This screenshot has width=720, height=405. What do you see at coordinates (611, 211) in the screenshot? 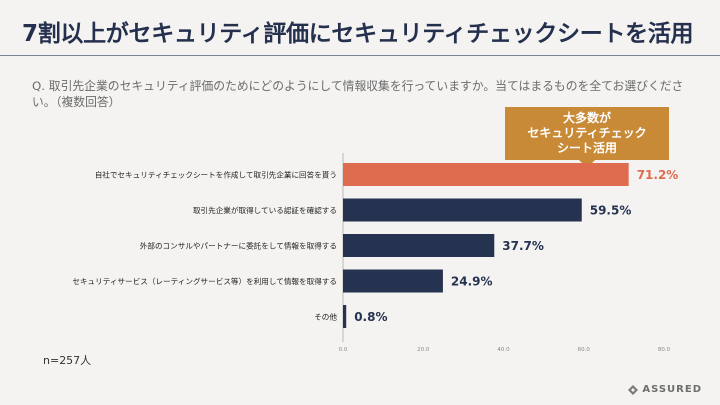
I see `value-label-1: 59.5%` at bounding box center [611, 211].